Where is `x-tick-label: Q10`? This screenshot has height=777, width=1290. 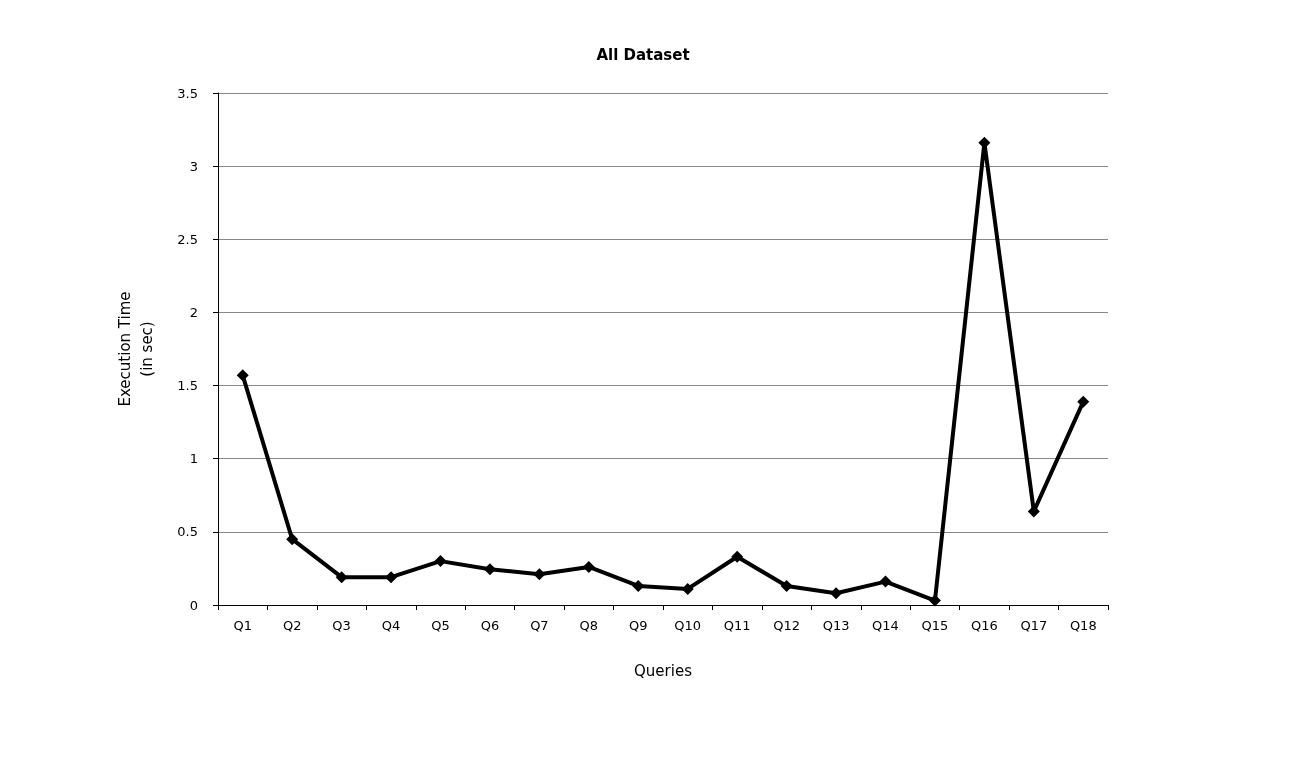 x-tick-label: Q10 is located at coordinates (688, 625).